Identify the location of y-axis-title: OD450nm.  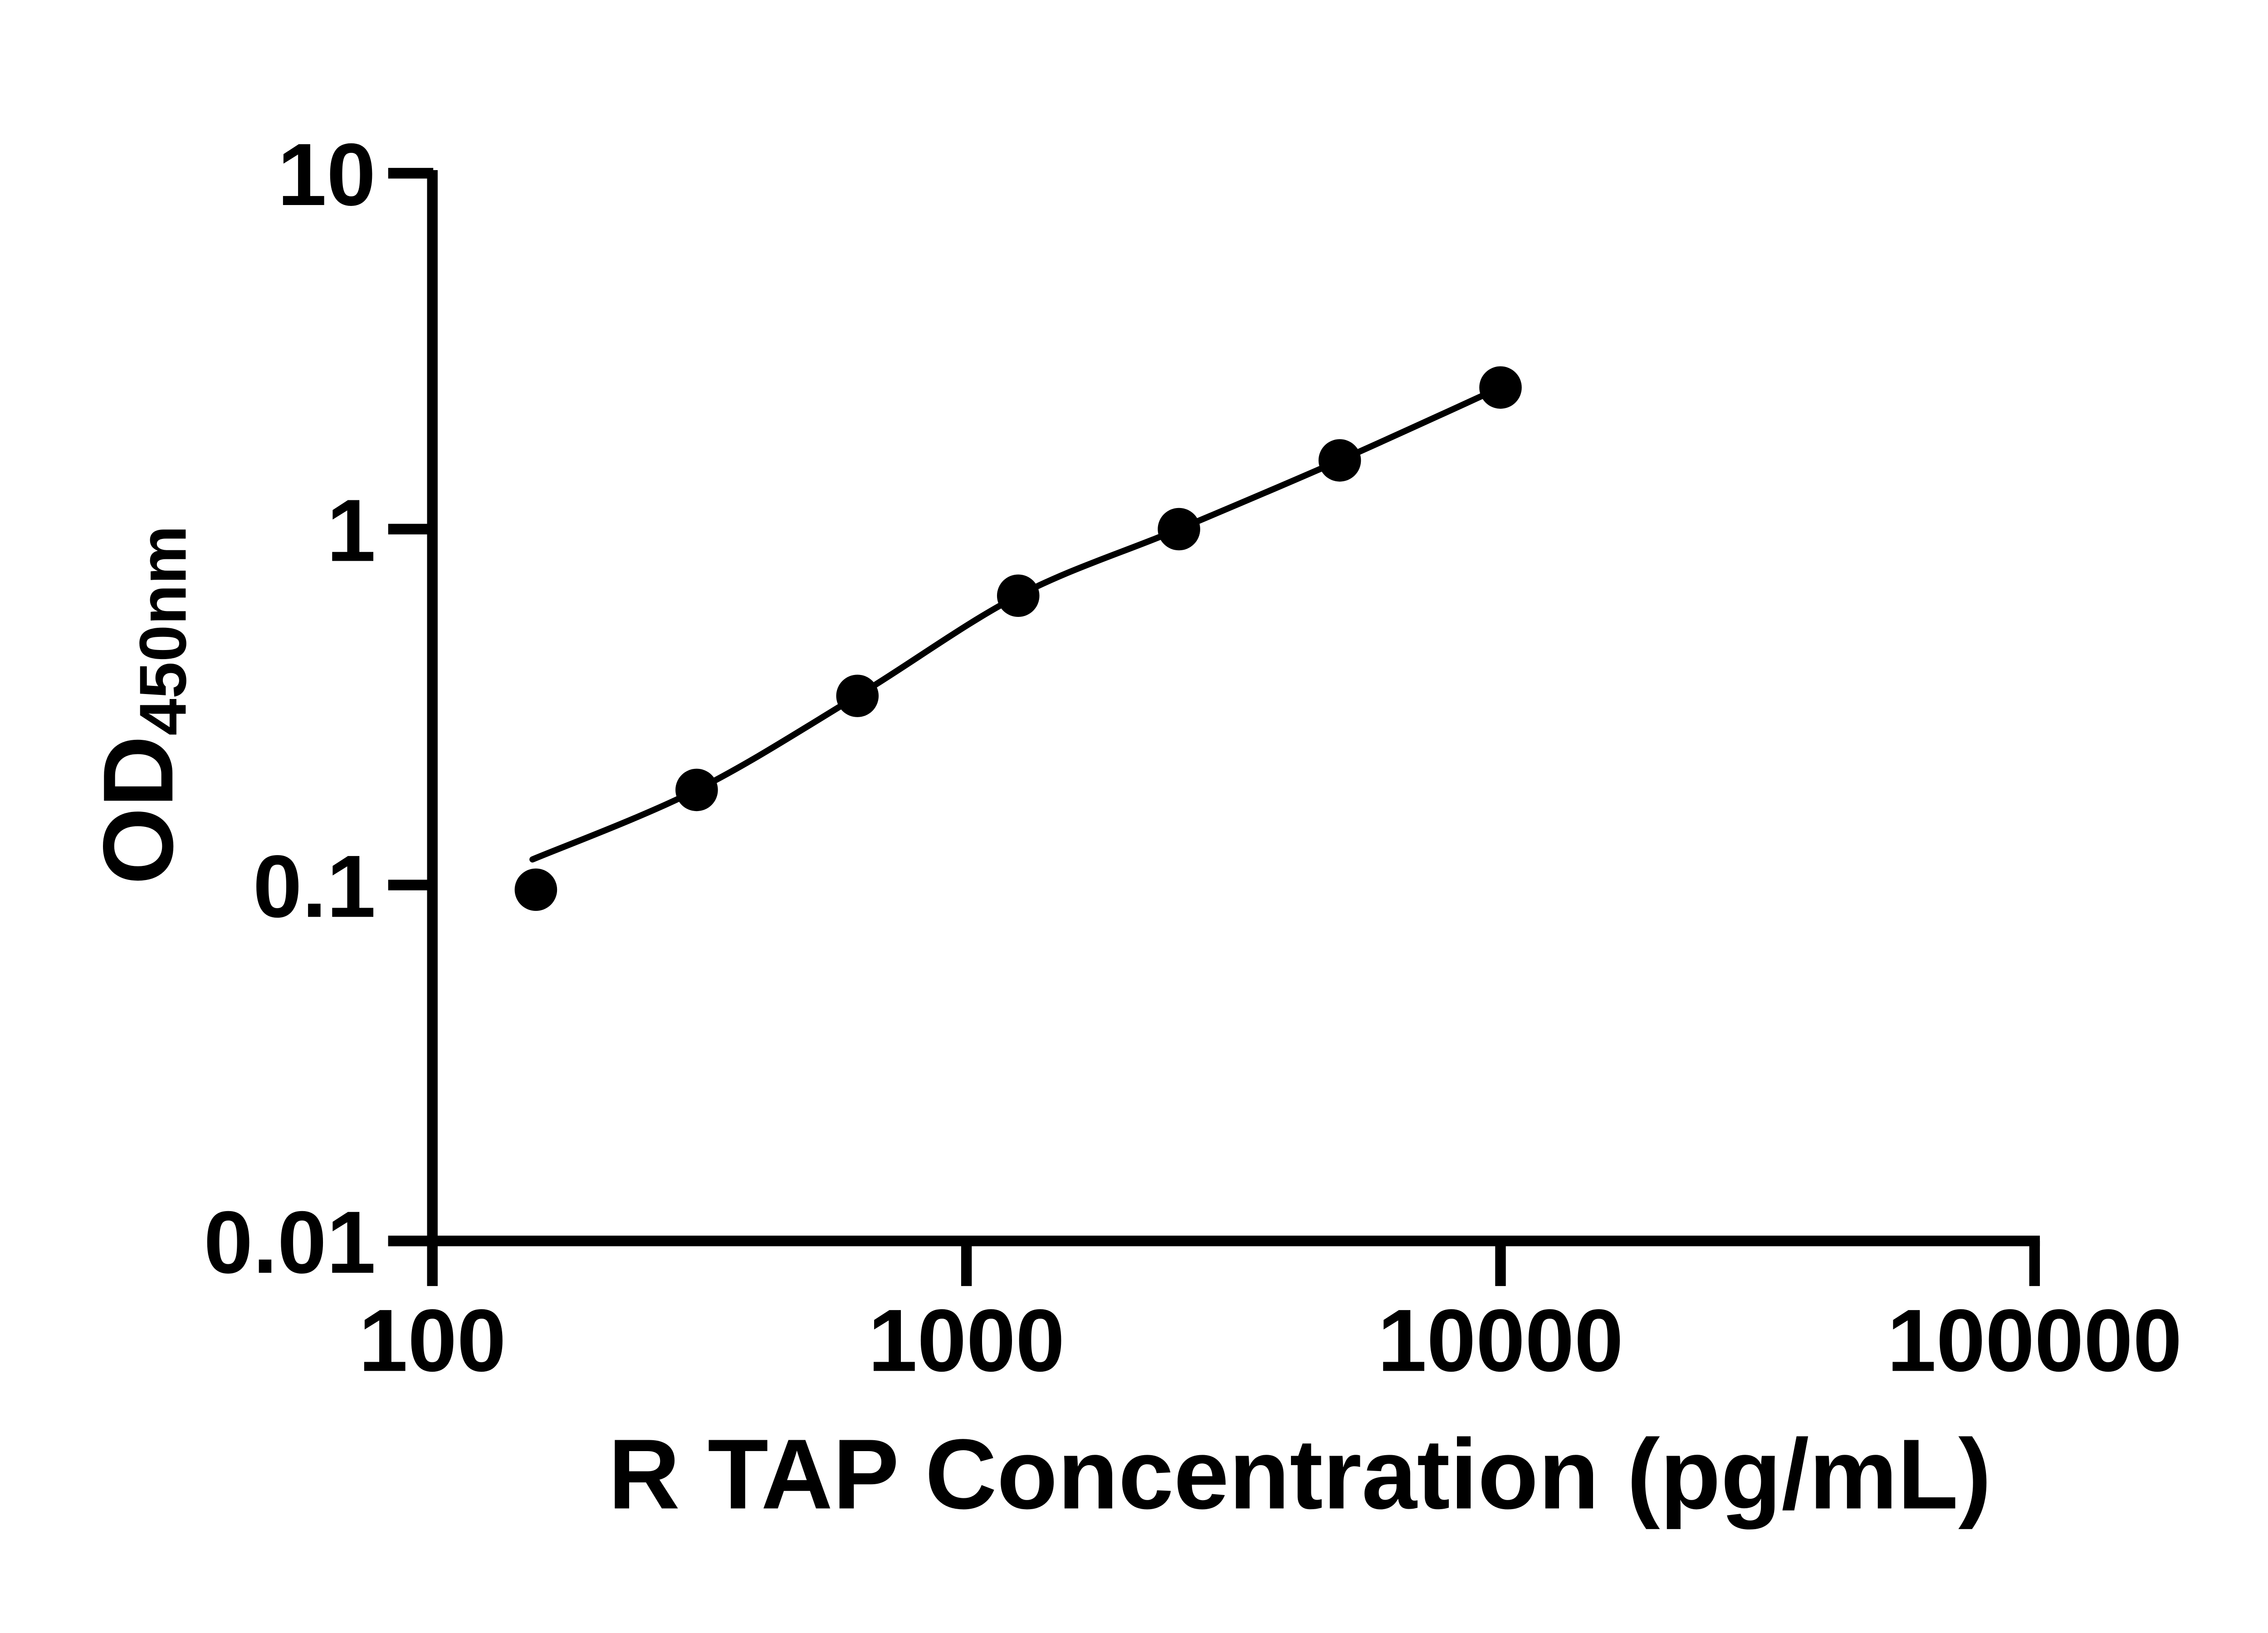
(141, 705).